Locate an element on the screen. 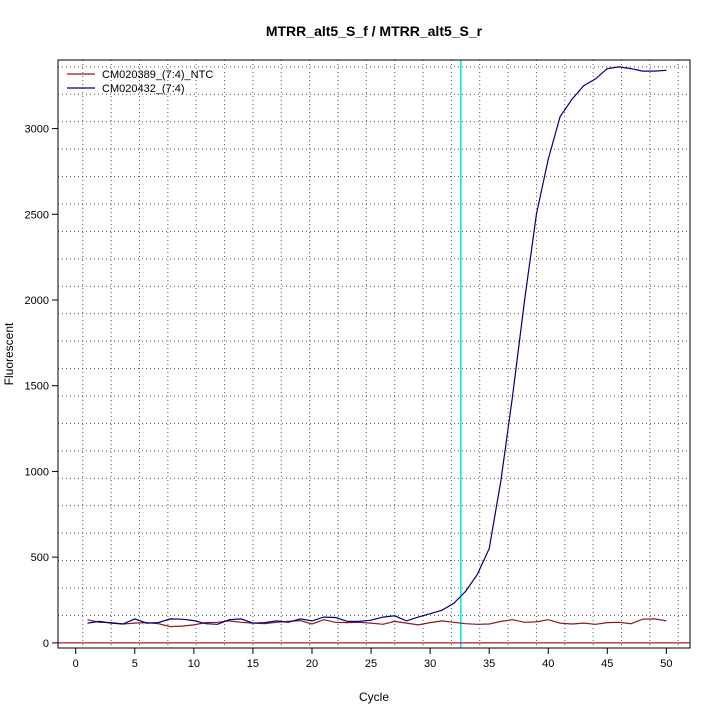 This screenshot has width=720, height=720. y-tick-label: 1000 is located at coordinates (37, 472).